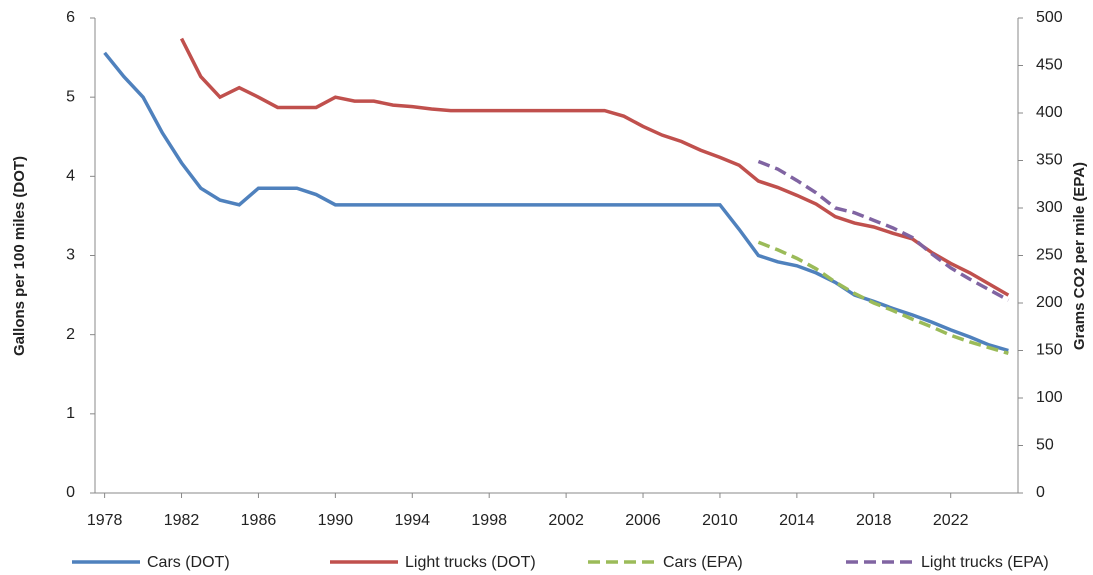  I want to click on y2-tick-label: 50, so click(1045, 445).